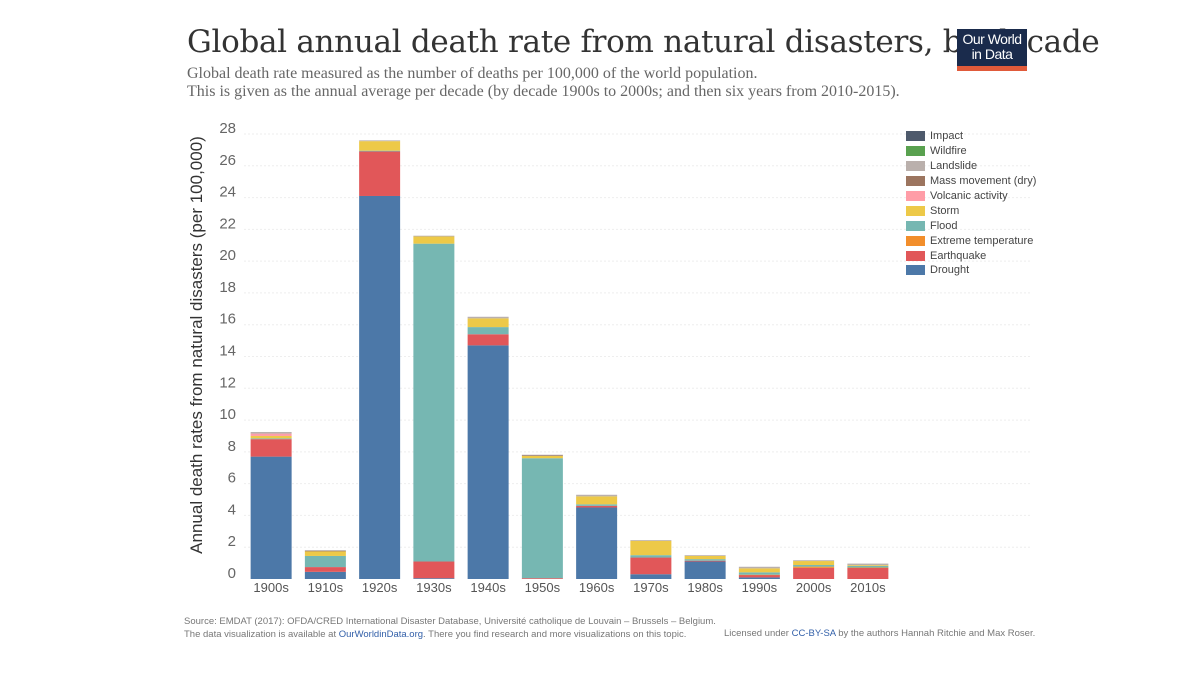 This screenshot has width=1200, height=675. What do you see at coordinates (992, 68) in the screenshot?
I see `logo-accent-bar` at bounding box center [992, 68].